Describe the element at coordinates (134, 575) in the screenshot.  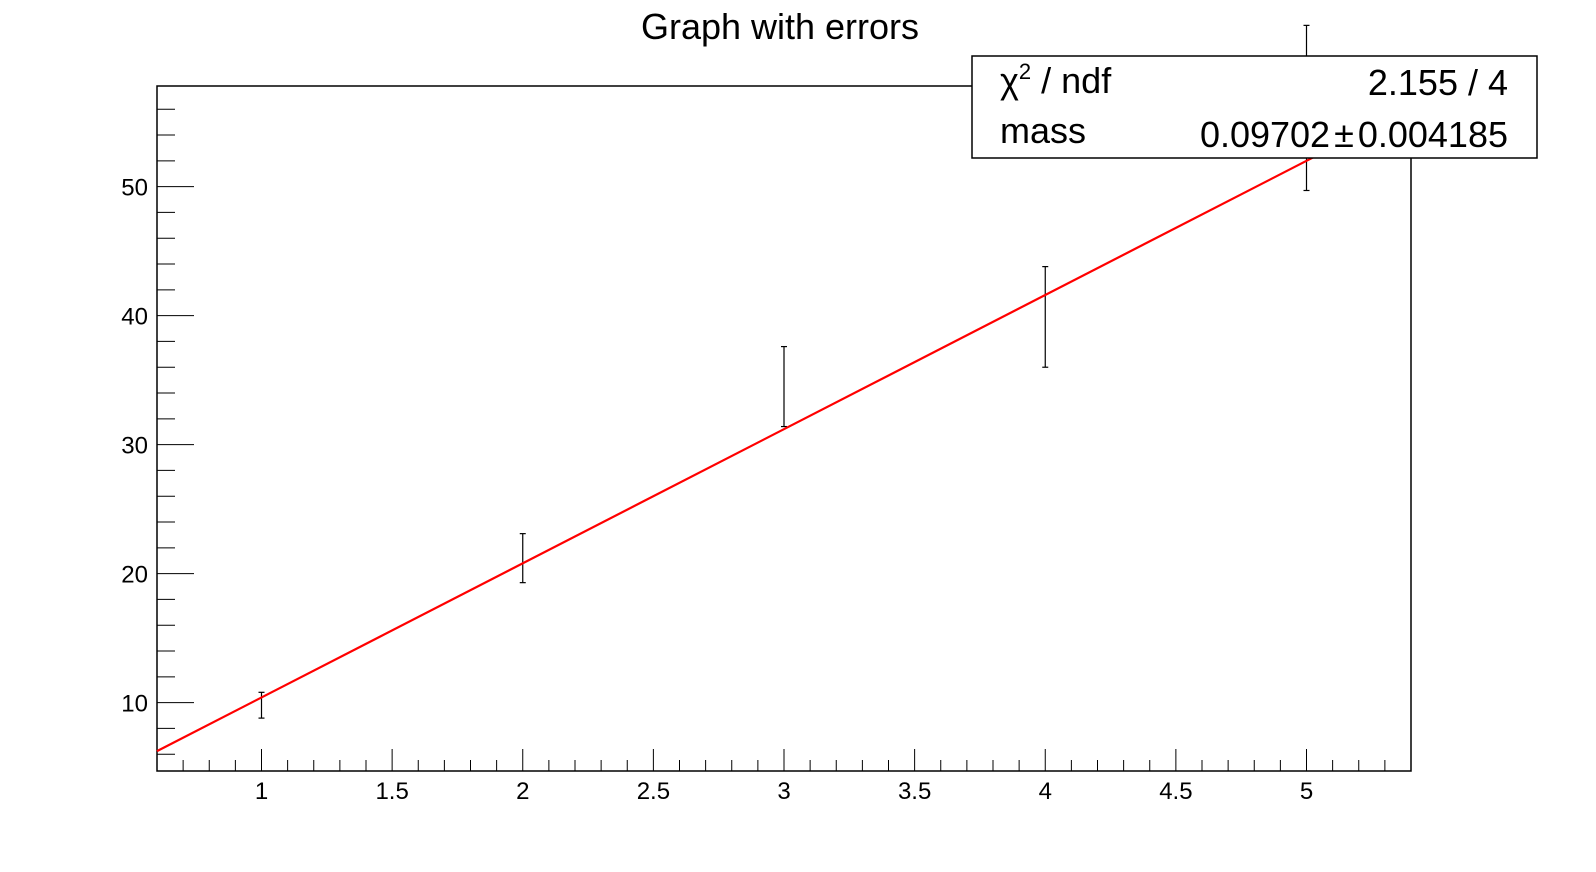
I see `y-tick-label: 20` at that location.